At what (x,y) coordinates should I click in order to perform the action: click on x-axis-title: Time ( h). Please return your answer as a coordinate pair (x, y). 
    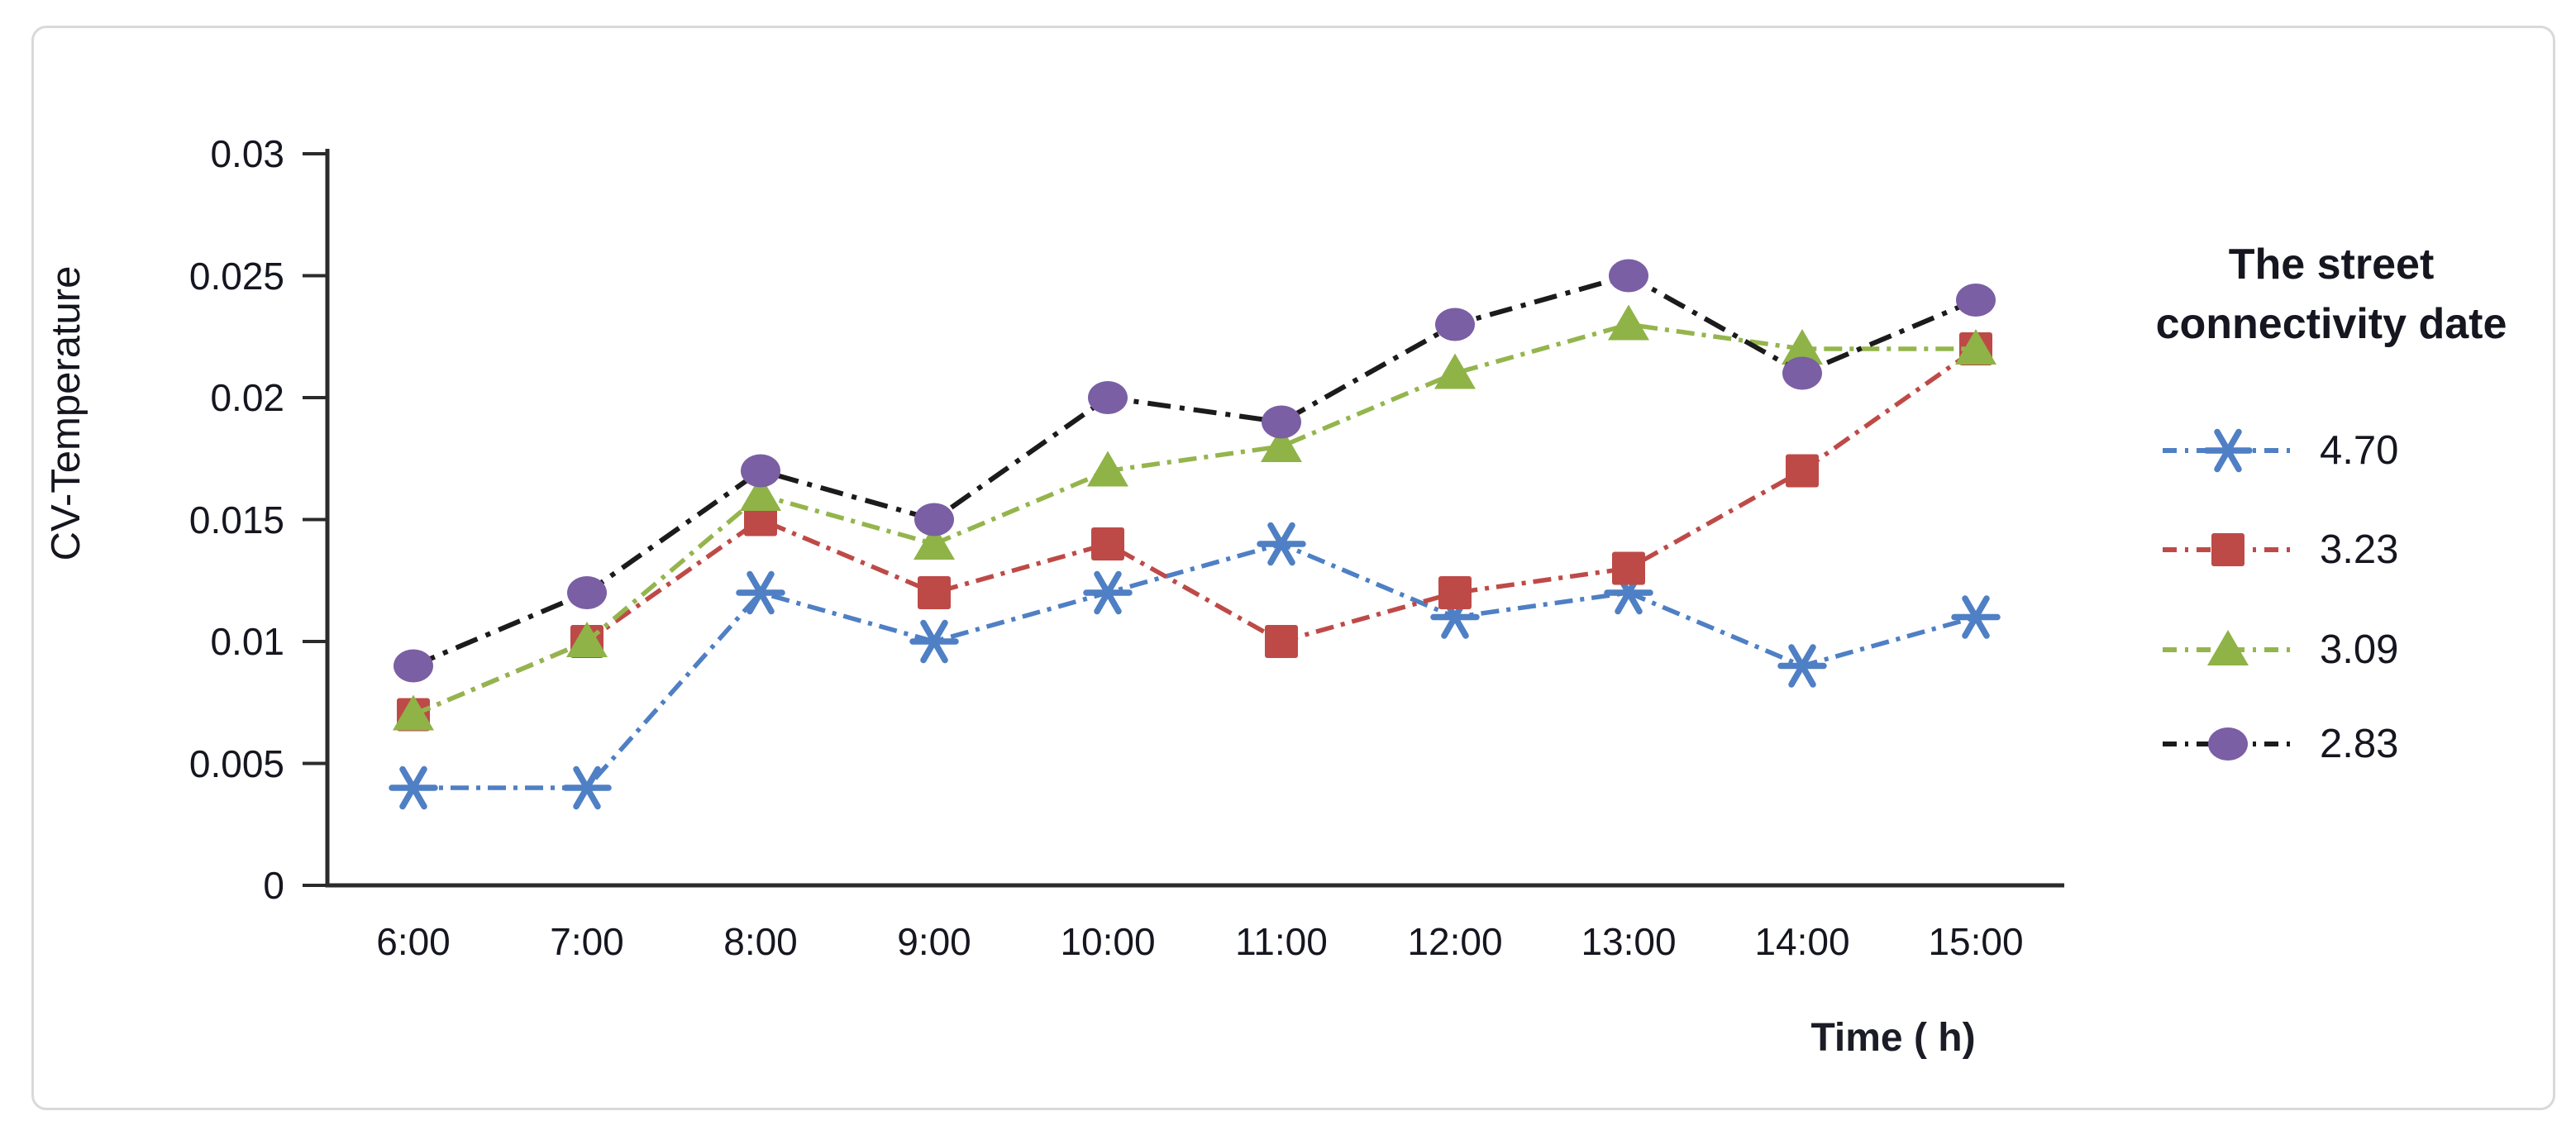
    Looking at the image, I should click on (1893, 1038).